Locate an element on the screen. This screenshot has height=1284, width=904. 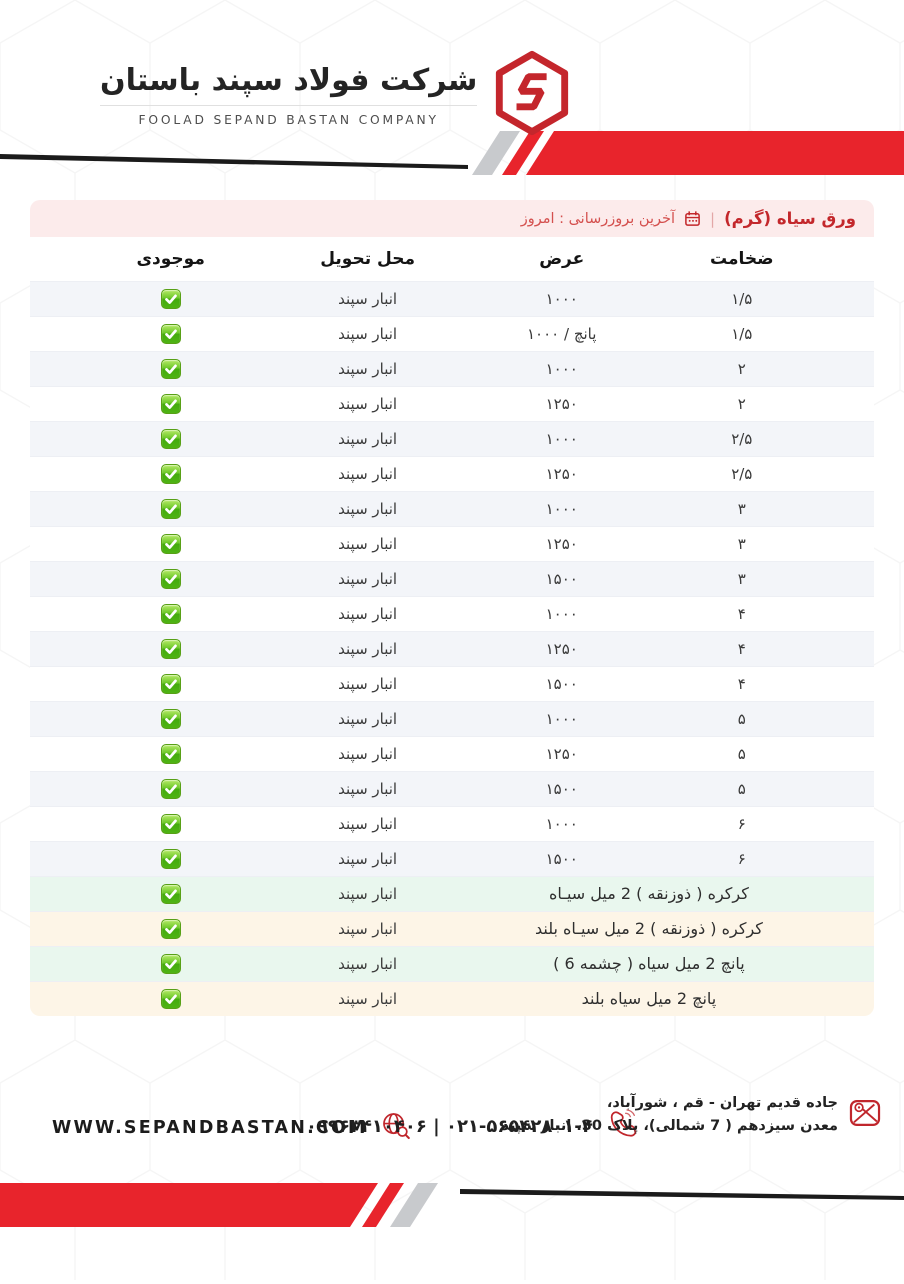
decorative-stripe-top is located at coordinates (452, 156).